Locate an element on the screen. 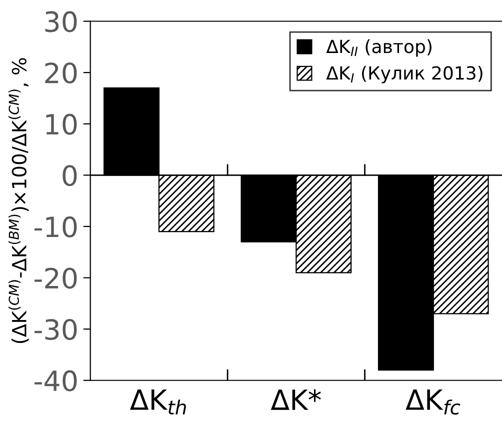  y-tick-label: 10 is located at coordinates (61, 124).